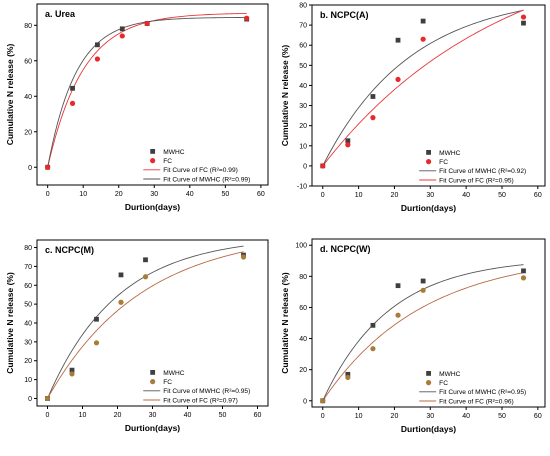 This screenshot has width=550, height=456. I want to click on legend-marker-mwhc, so click(428, 152).